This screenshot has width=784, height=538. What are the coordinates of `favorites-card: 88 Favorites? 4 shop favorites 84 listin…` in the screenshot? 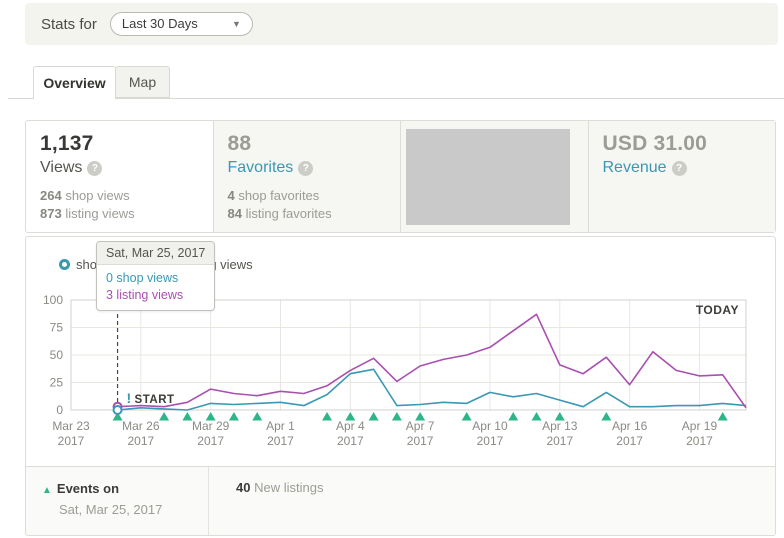 It's located at (306, 176).